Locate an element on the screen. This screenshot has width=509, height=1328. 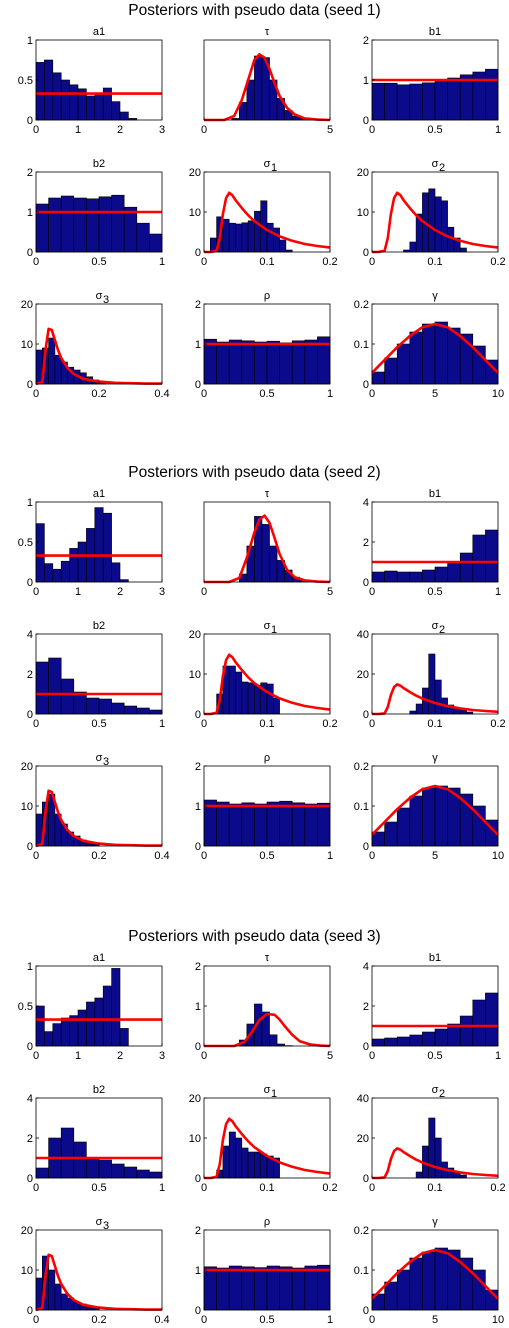
panel-title: τ is located at coordinates (267, 958).